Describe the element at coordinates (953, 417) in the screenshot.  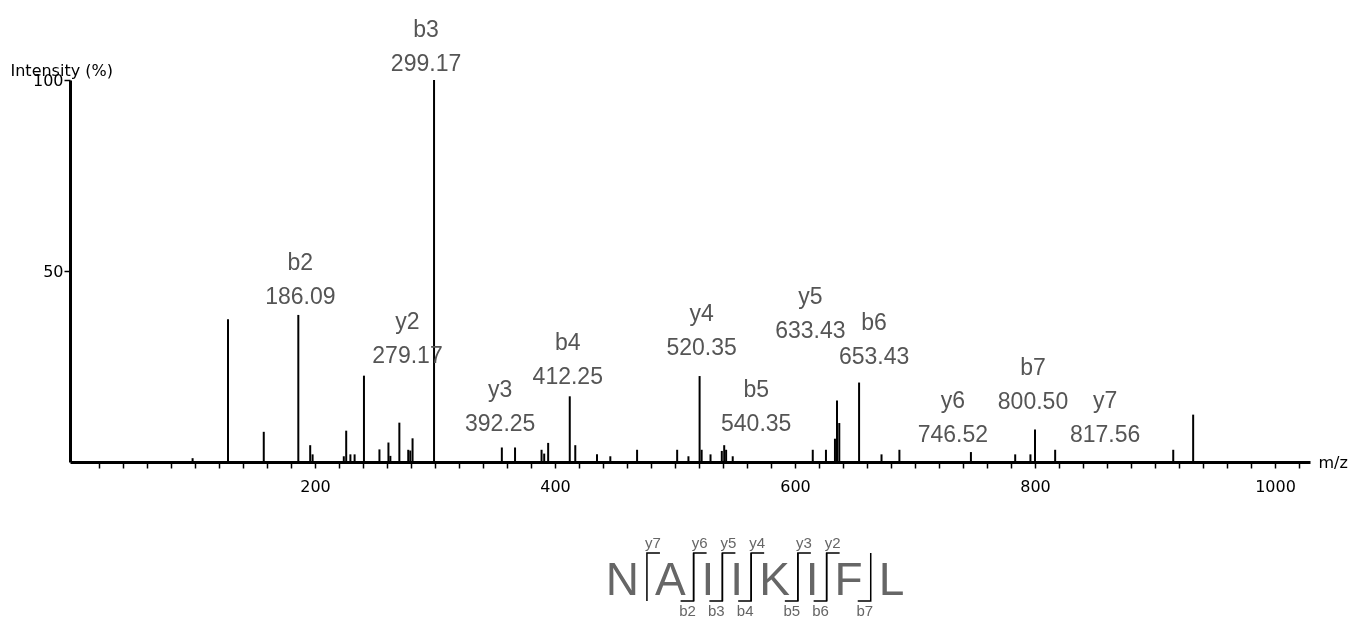
I see `annotation: y6 746.52` at that location.